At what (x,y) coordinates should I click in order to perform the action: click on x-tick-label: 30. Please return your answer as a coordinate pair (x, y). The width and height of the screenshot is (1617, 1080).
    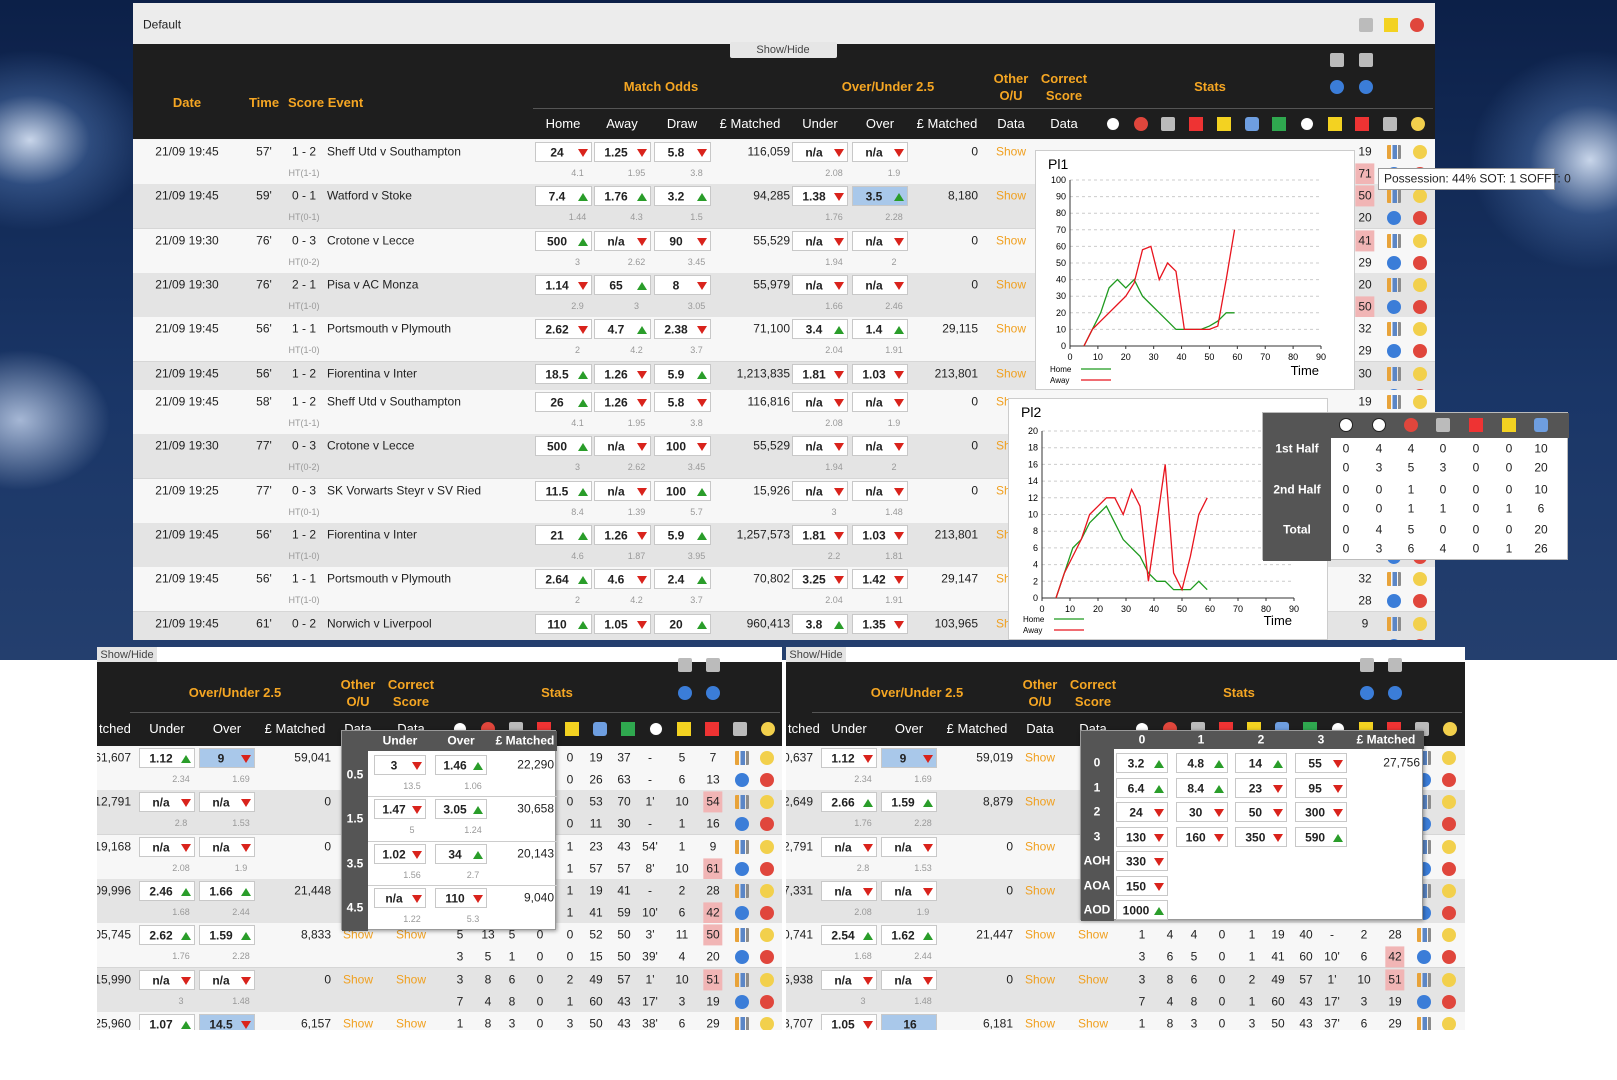
    Looking at the image, I should click on (1126, 609).